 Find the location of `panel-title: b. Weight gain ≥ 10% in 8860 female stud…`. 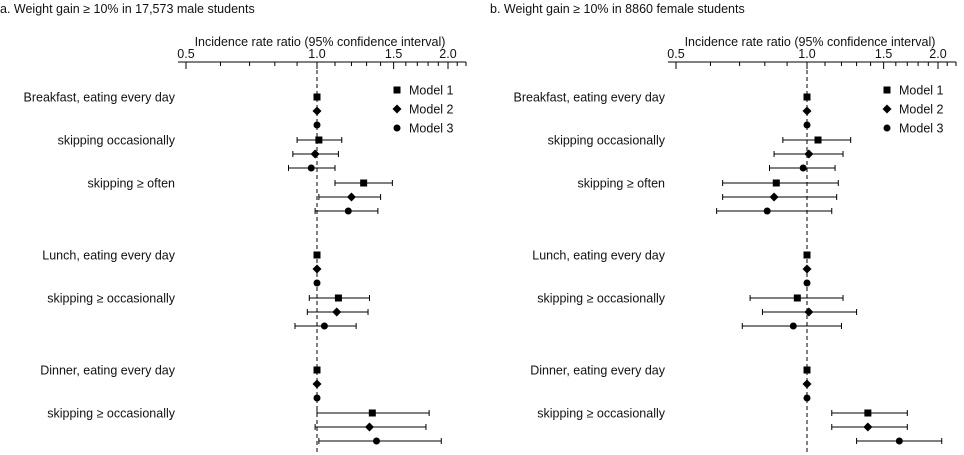

panel-title: b. Weight gain ≥ 10% in 8860 female stud… is located at coordinates (617, 9).